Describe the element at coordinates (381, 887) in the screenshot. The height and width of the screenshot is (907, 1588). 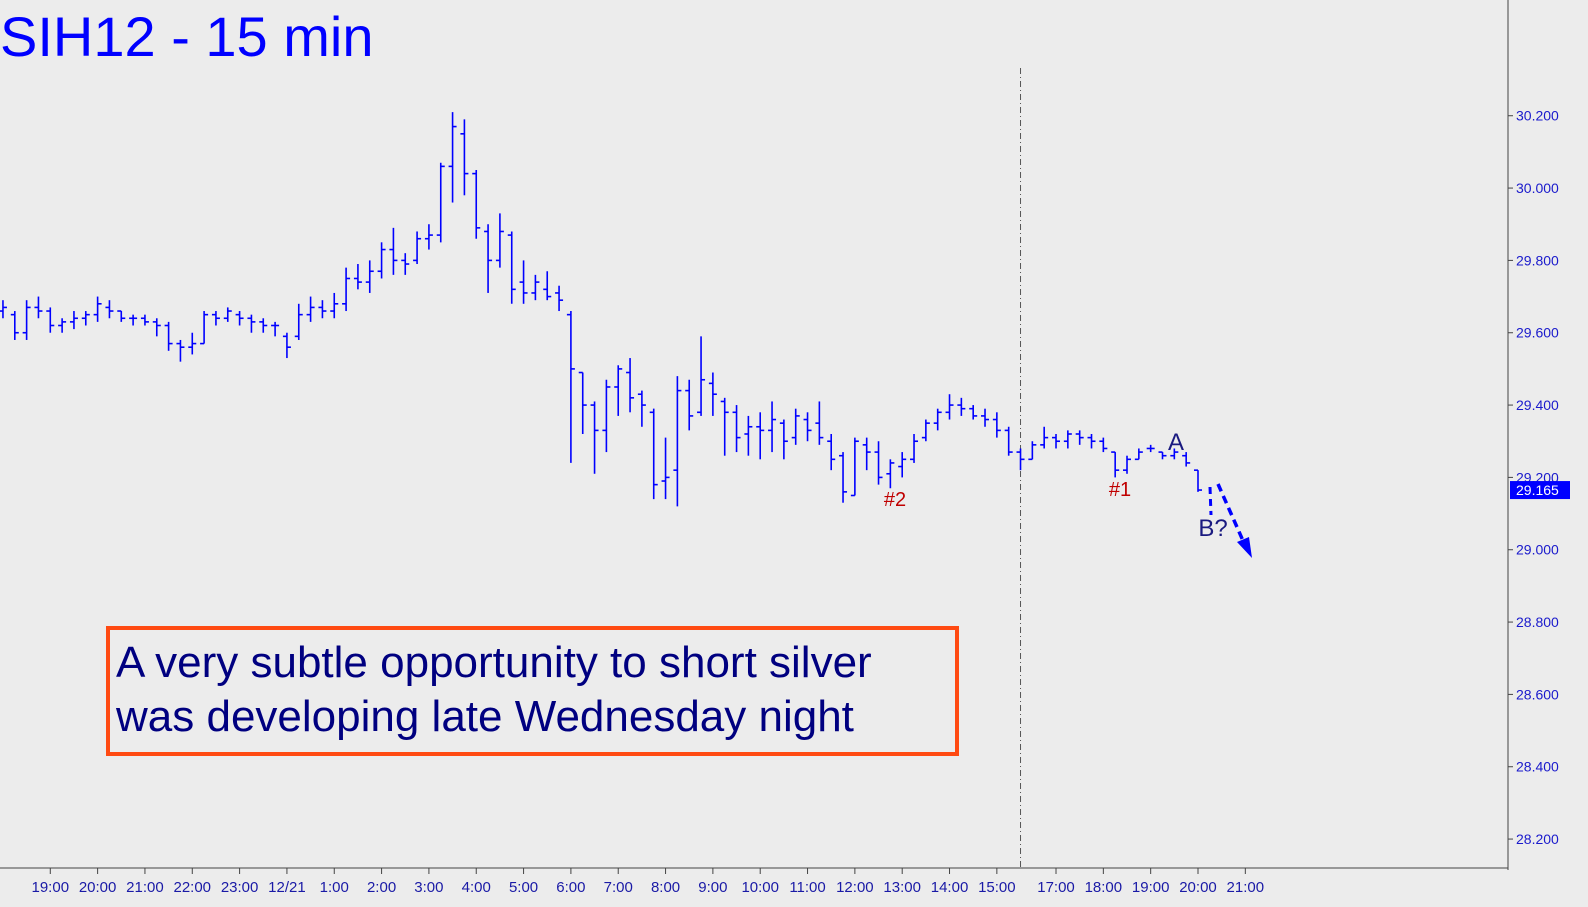
I see `x-tick-label: 2:00` at that location.